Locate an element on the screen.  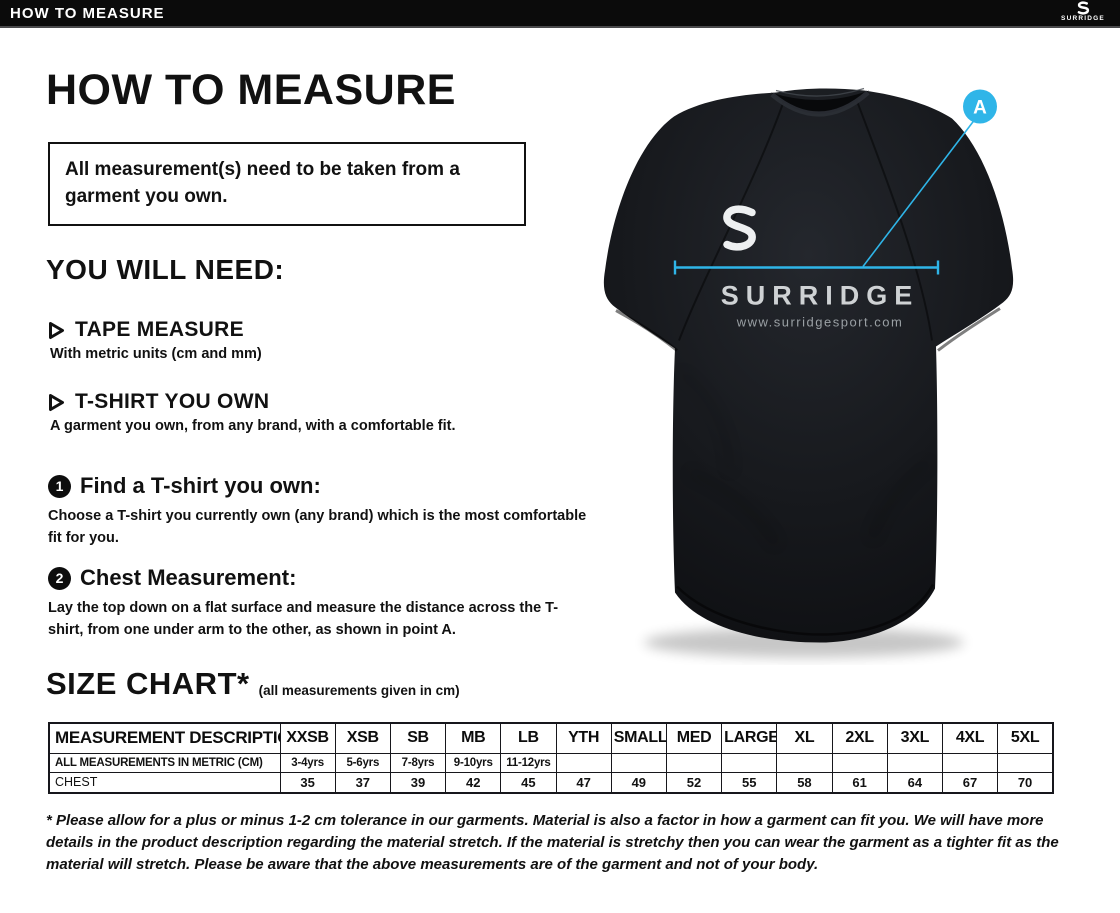
you-will-need-heading: YOU WILL NEED: is located at coordinates (165, 269).